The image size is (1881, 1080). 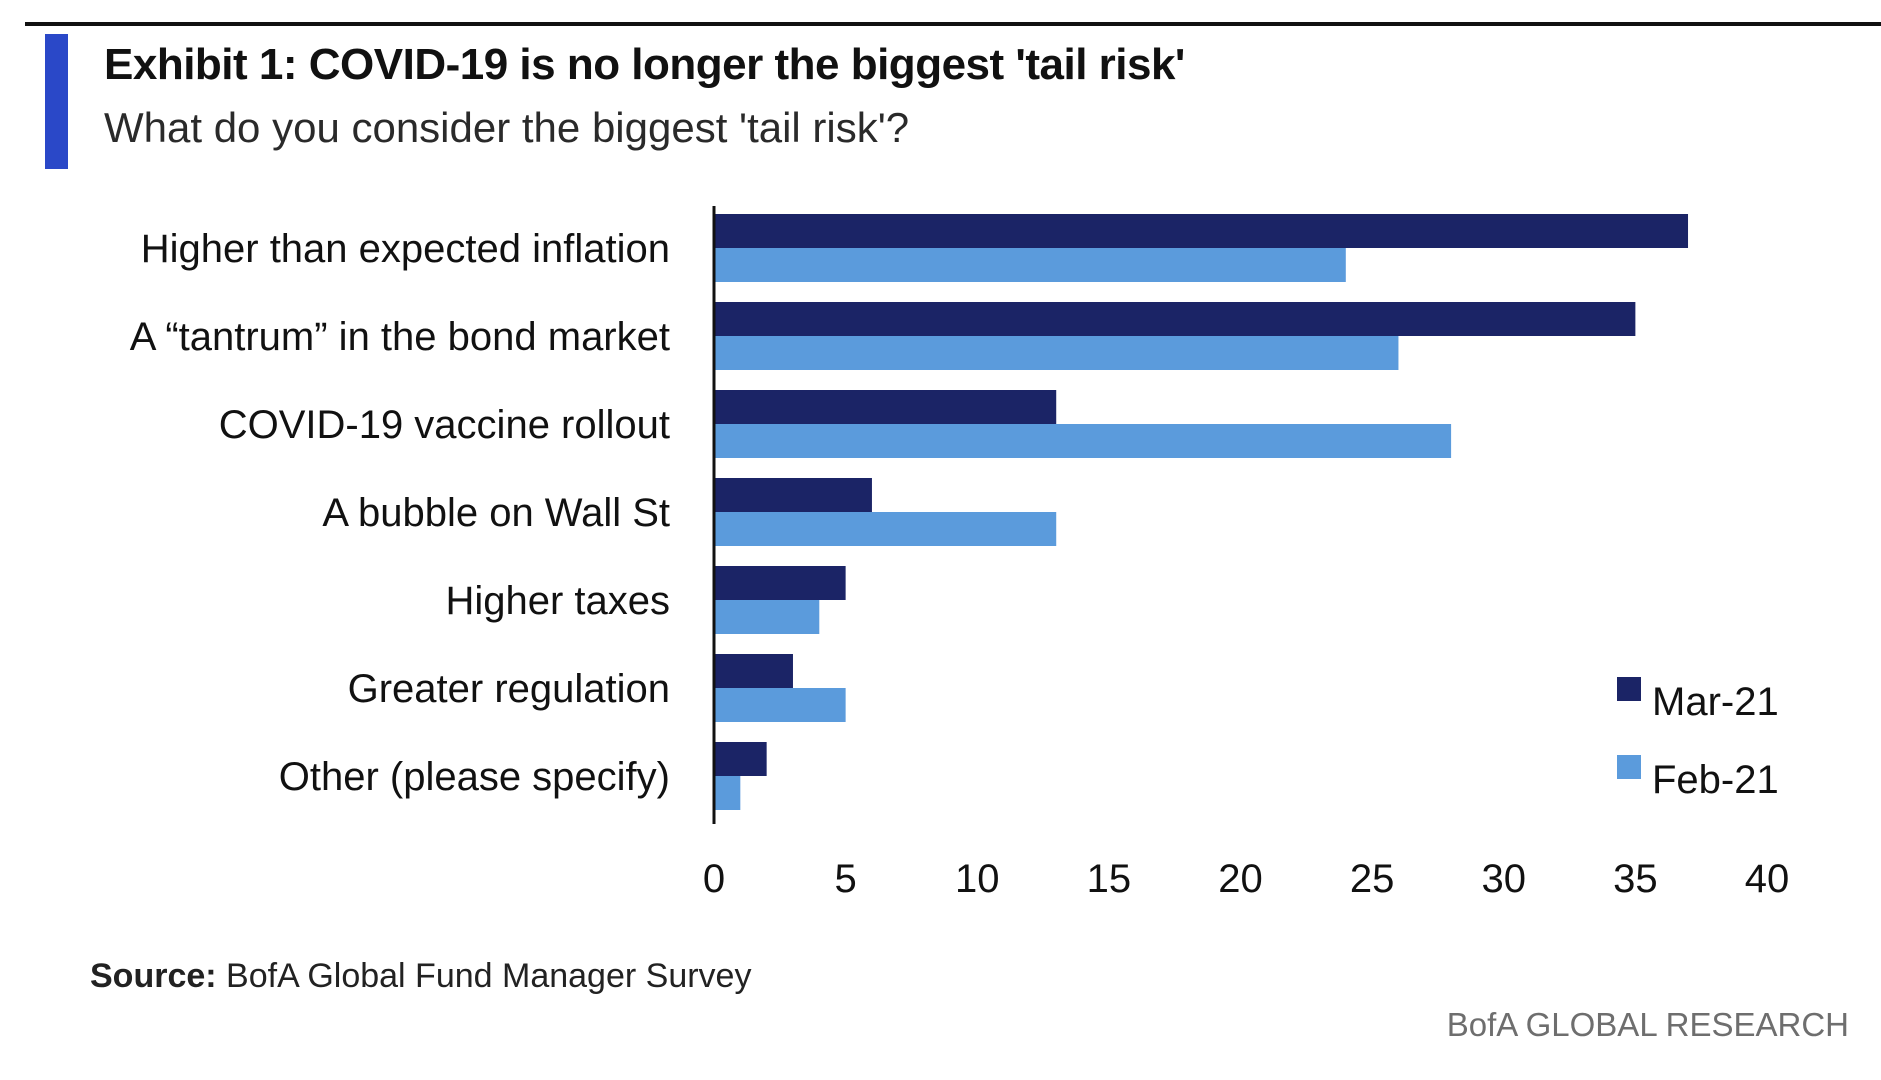 I want to click on source-label: Source:, so click(x=153, y=976).